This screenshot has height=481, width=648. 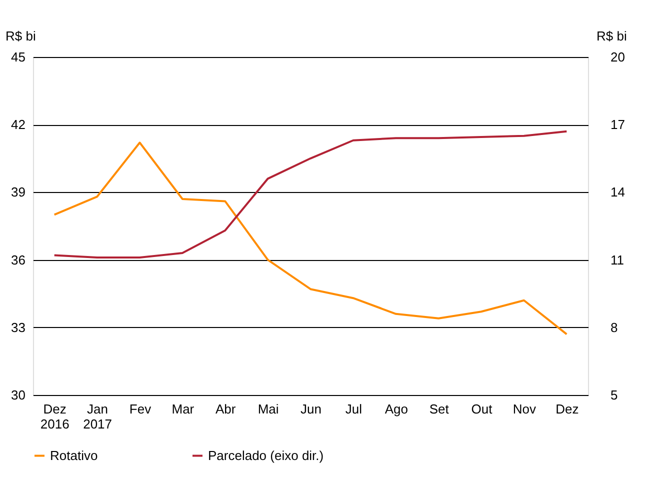 What do you see at coordinates (18, 124) in the screenshot?
I see `y-tick-label: 42` at bounding box center [18, 124].